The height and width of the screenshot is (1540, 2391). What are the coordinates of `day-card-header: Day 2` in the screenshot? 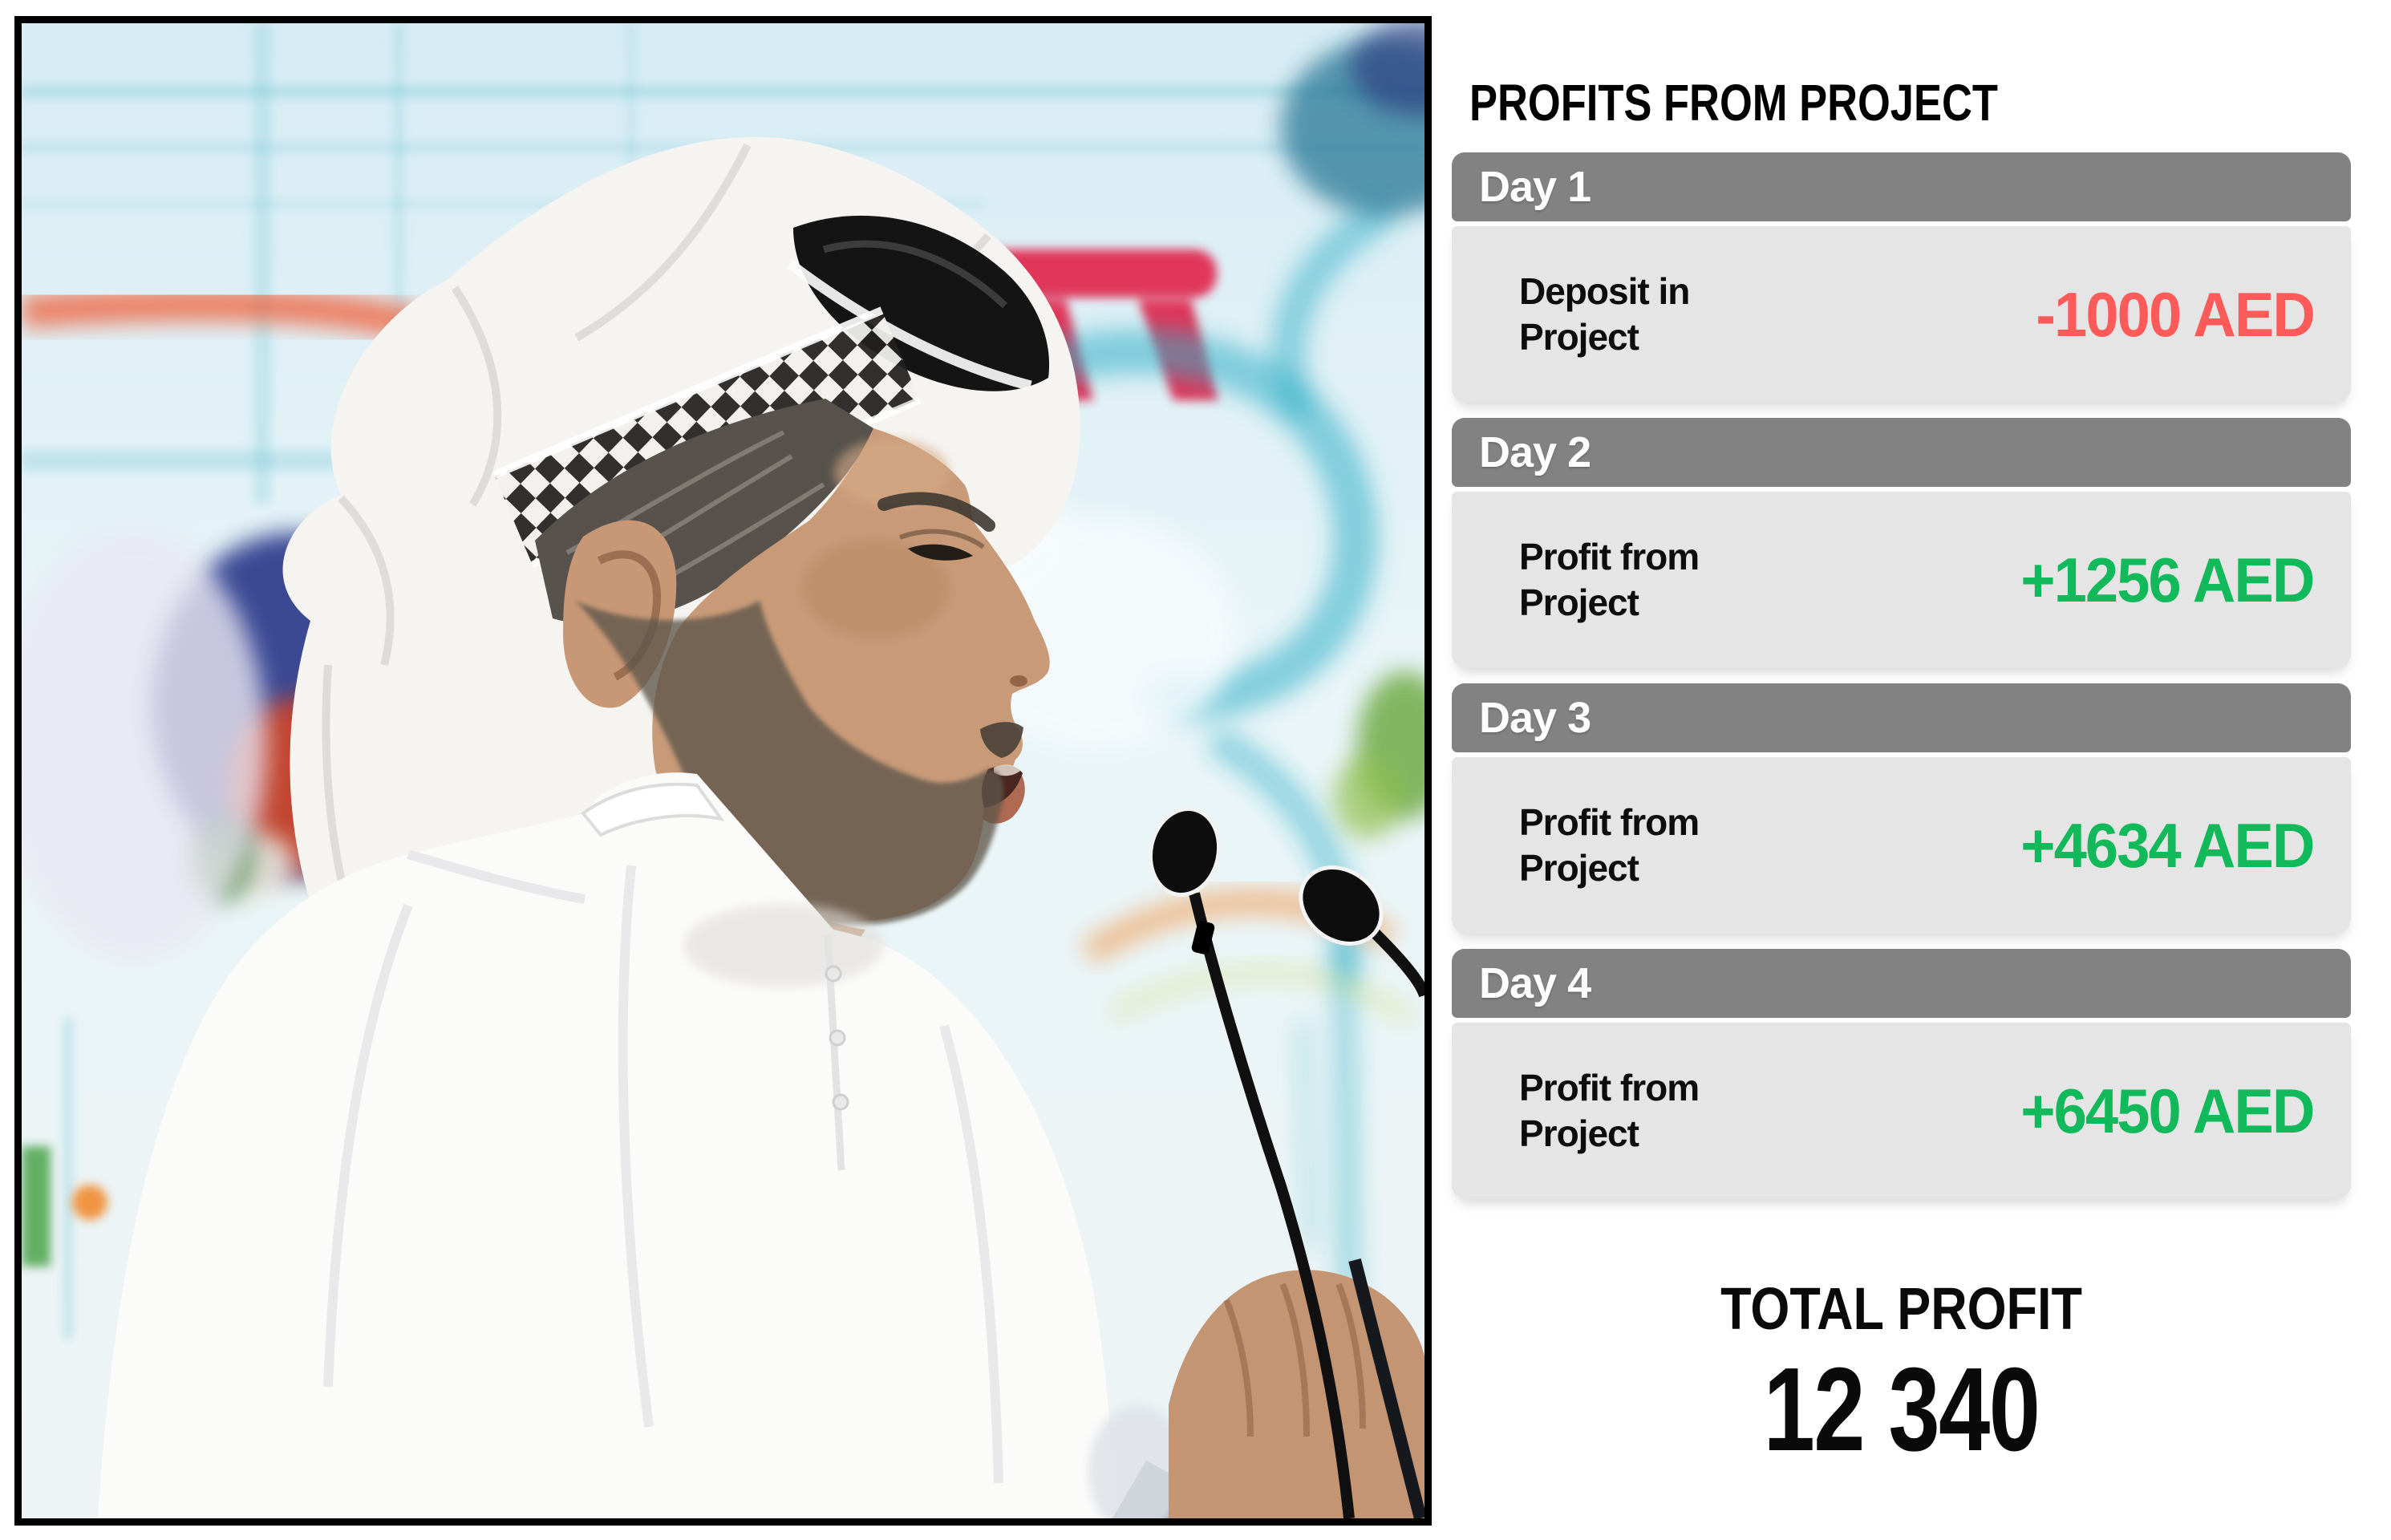 It's located at (1901, 453).